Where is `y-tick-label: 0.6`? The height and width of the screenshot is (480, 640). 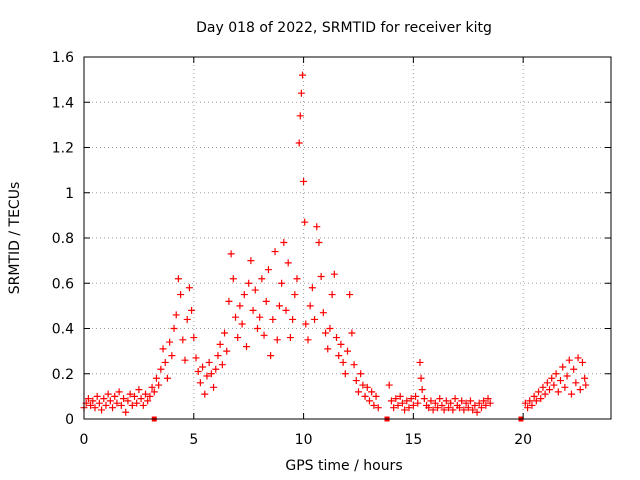 y-tick-label: 0.6 is located at coordinates (63, 284).